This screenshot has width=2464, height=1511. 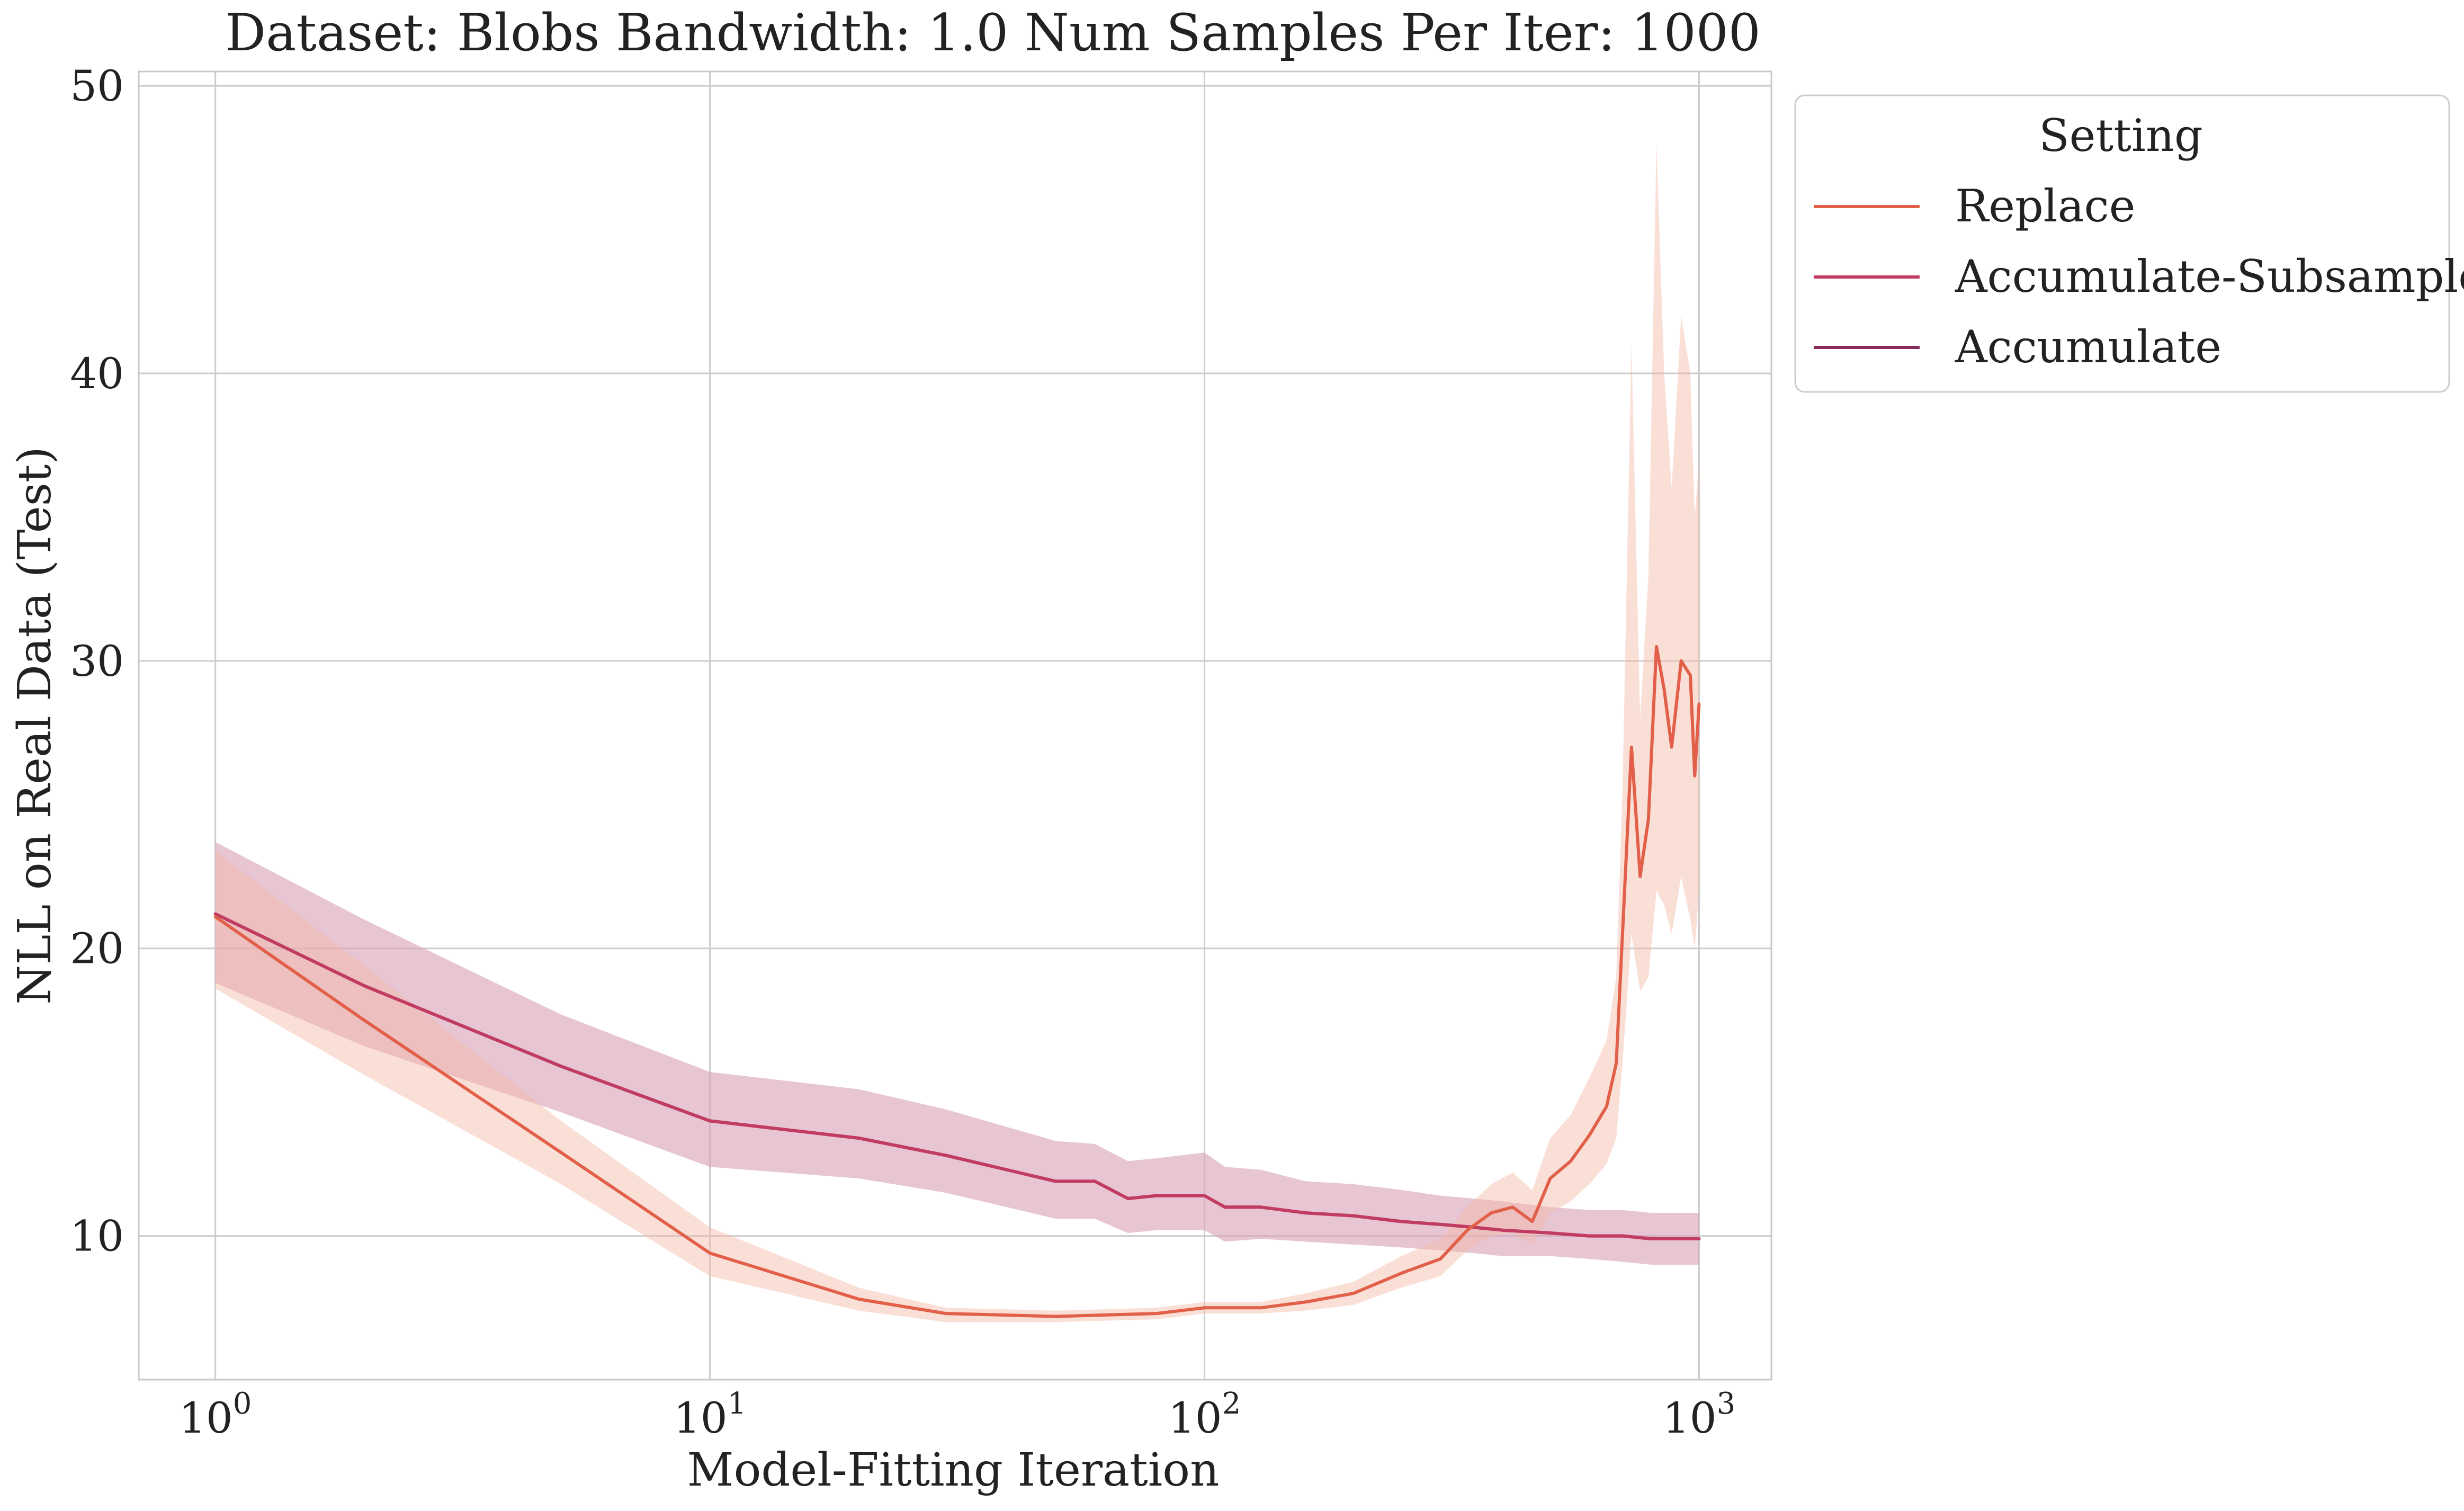 What do you see at coordinates (2209, 276) in the screenshot?
I see `legend-label: Accumulate-Subsample` at bounding box center [2209, 276].